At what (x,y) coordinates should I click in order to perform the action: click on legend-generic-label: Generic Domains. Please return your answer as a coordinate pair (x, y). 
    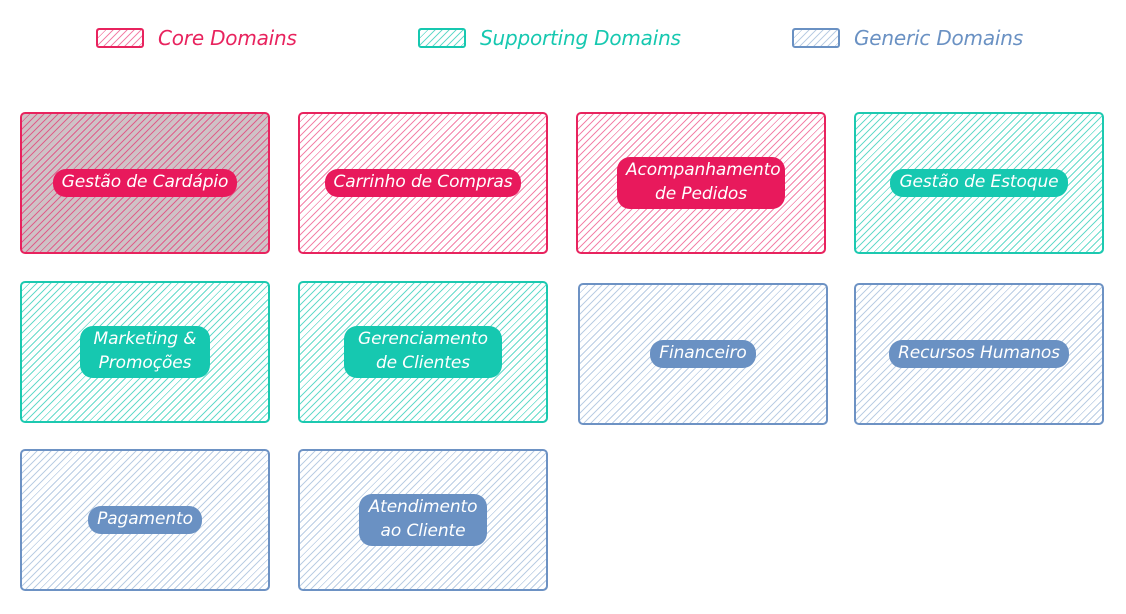
    Looking at the image, I should click on (938, 38).